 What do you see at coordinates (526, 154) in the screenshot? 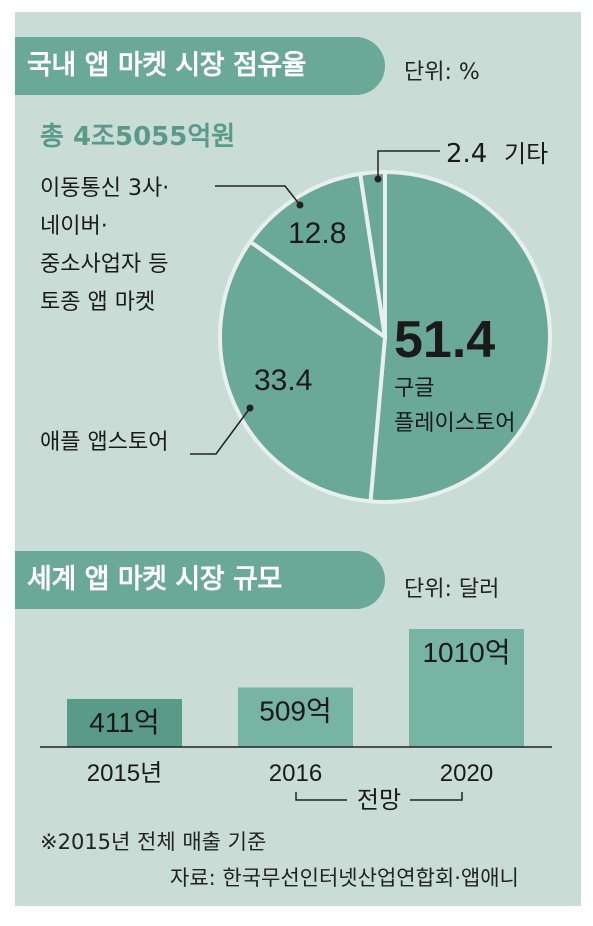
I see `pie-name-label-other: 기타` at bounding box center [526, 154].